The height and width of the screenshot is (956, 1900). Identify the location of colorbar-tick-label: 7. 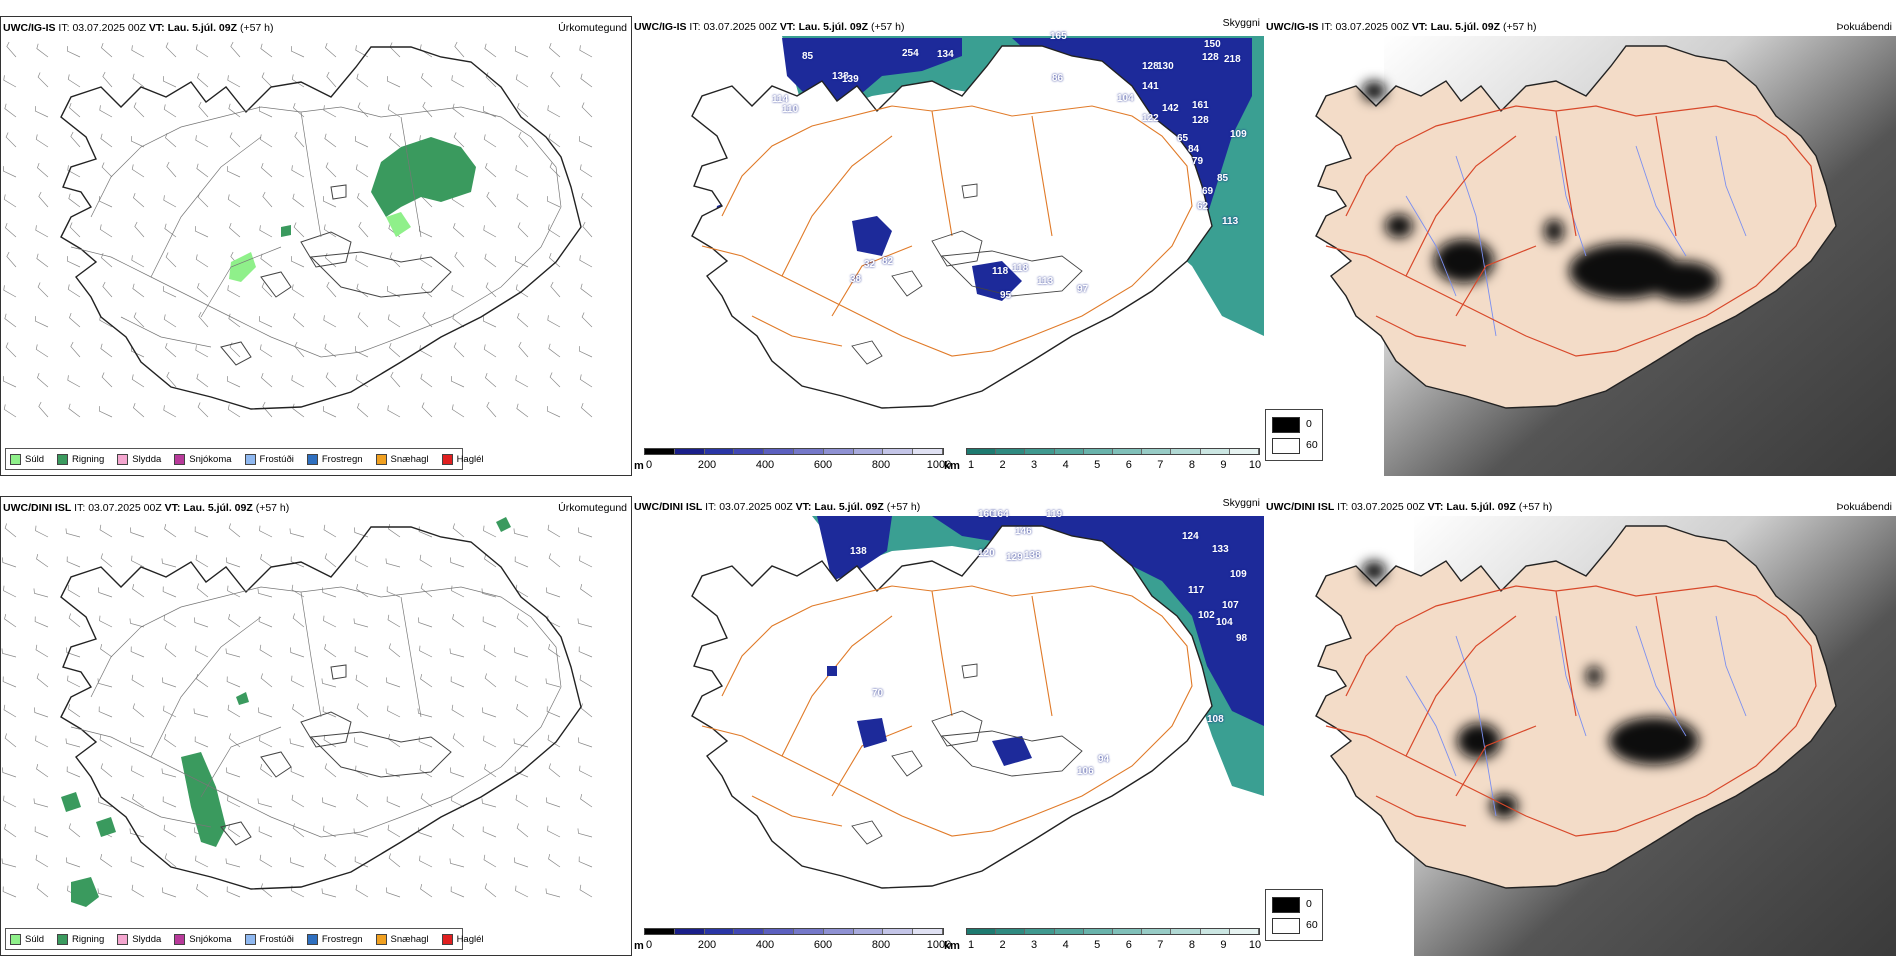
(1160, 465).